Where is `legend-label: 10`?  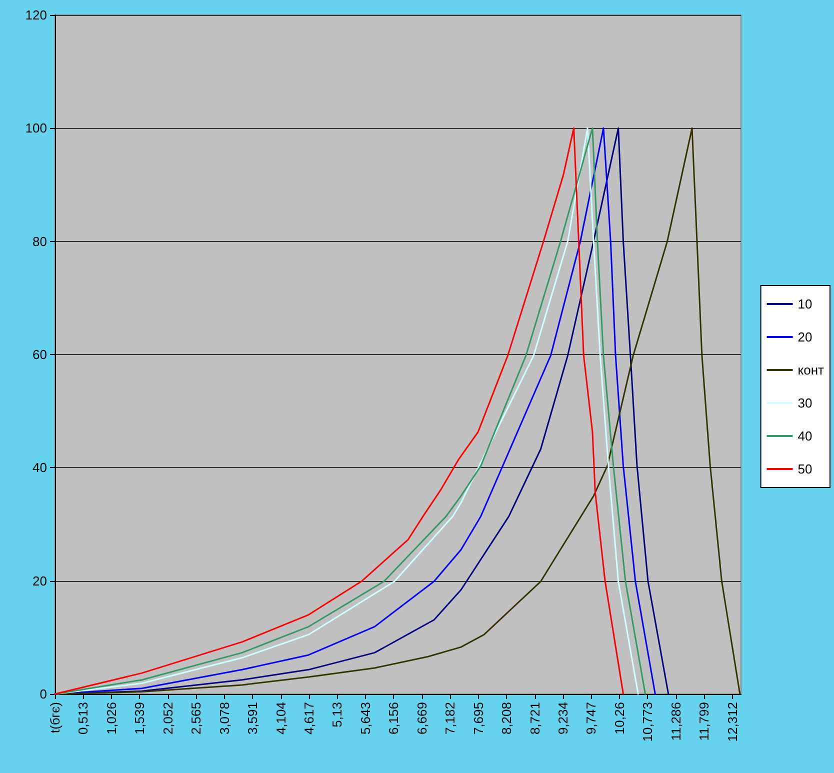 legend-label: 10 is located at coordinates (805, 304).